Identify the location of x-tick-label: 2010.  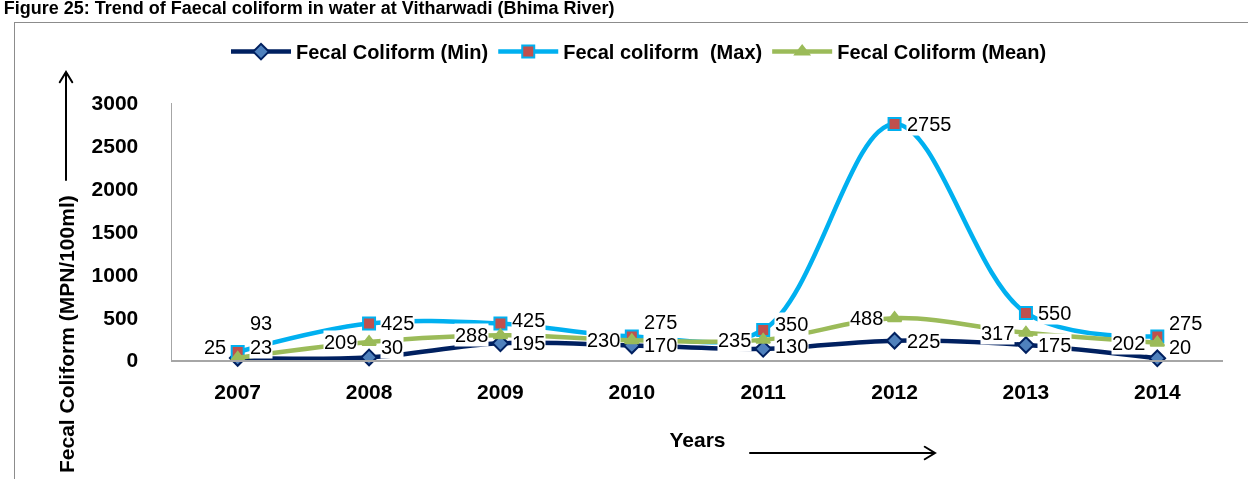
(632, 391).